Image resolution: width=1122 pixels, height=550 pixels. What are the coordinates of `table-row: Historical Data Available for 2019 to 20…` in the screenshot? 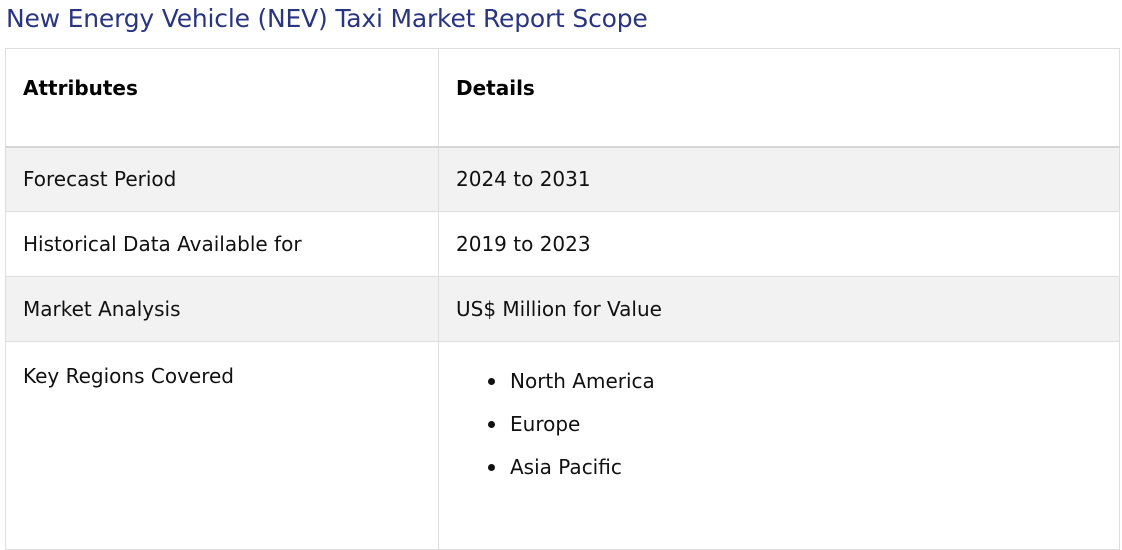 It's located at (562, 244).